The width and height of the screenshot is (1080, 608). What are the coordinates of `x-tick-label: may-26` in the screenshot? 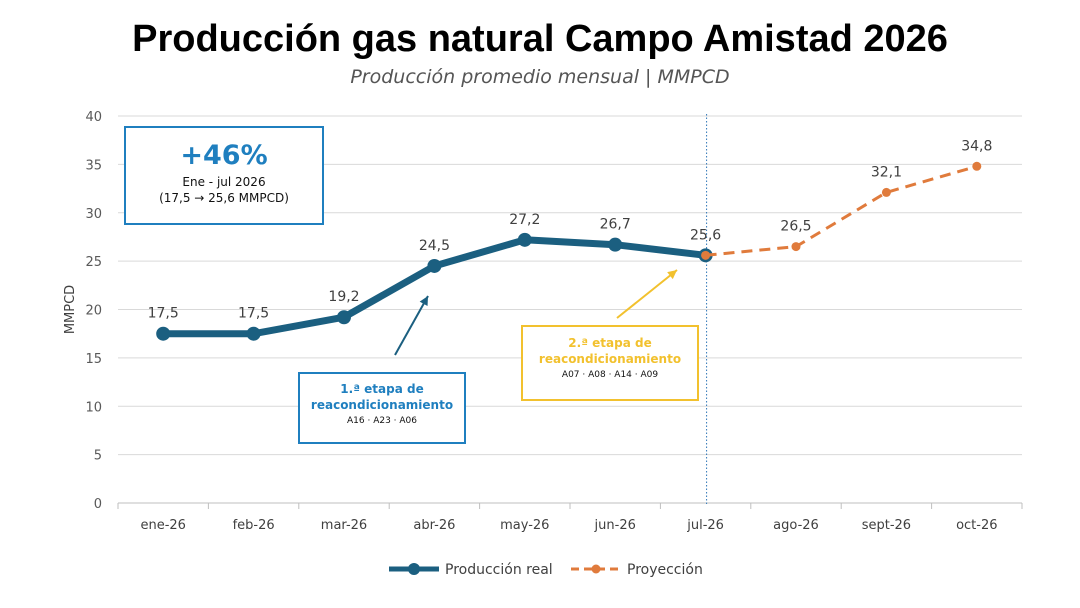 It's located at (524, 525).